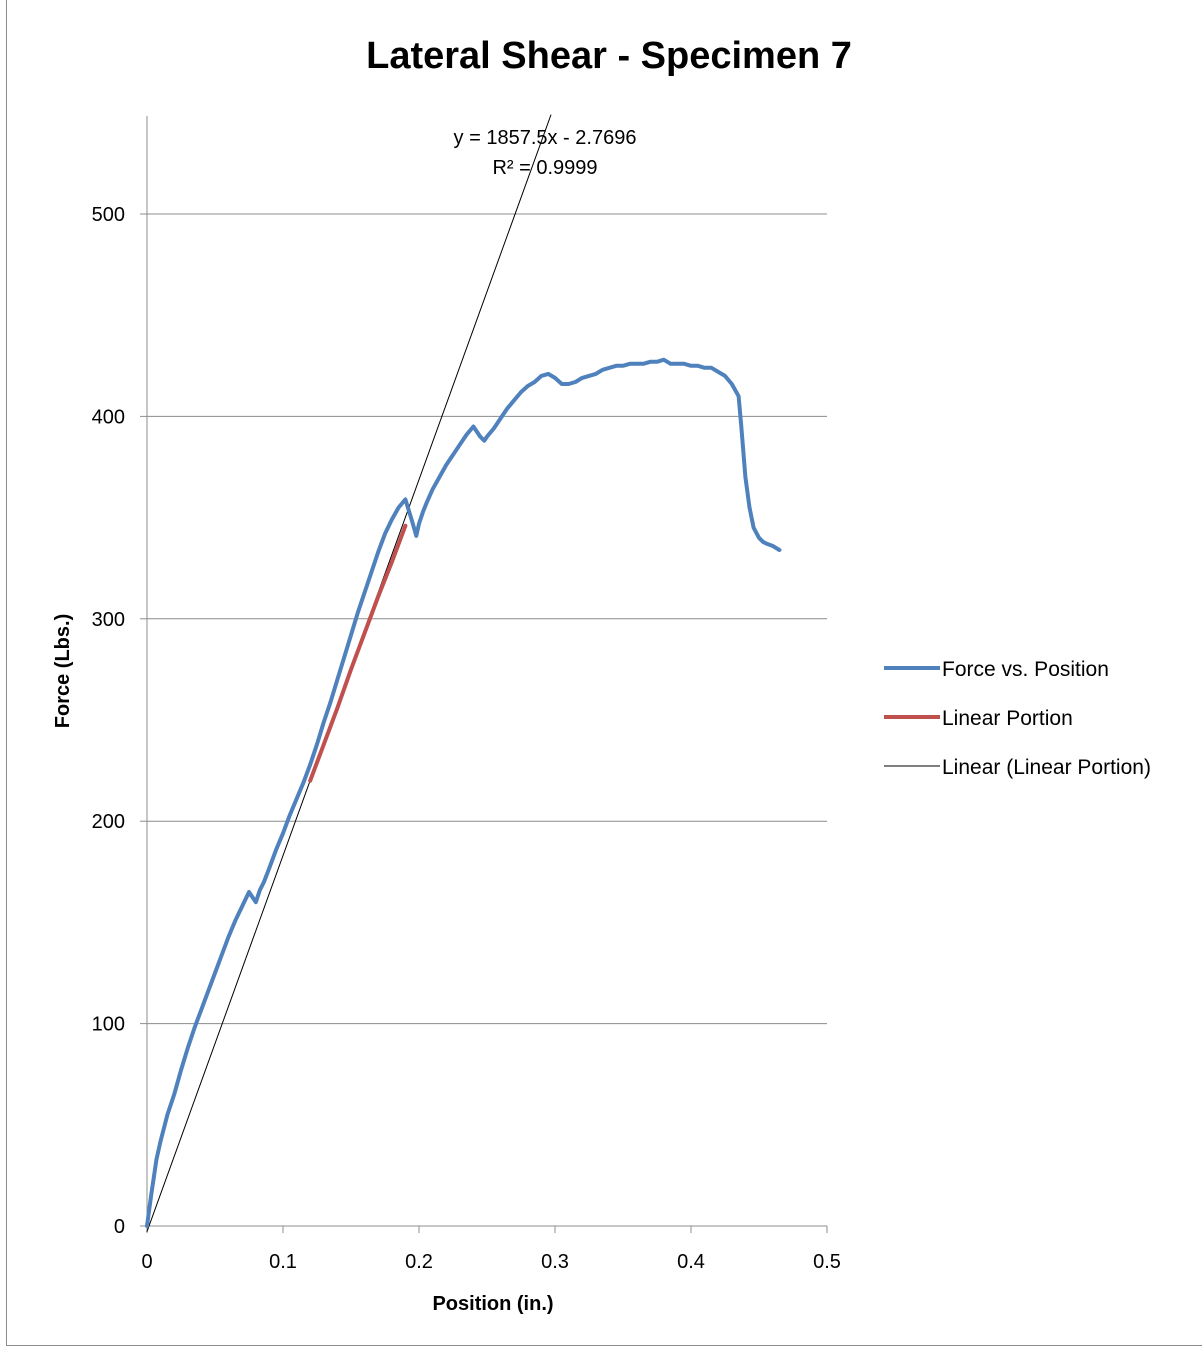 The width and height of the screenshot is (1204, 1348). Describe the element at coordinates (544, 168) in the screenshot. I see `trendline-r-squared: R² = 0.9999` at that location.